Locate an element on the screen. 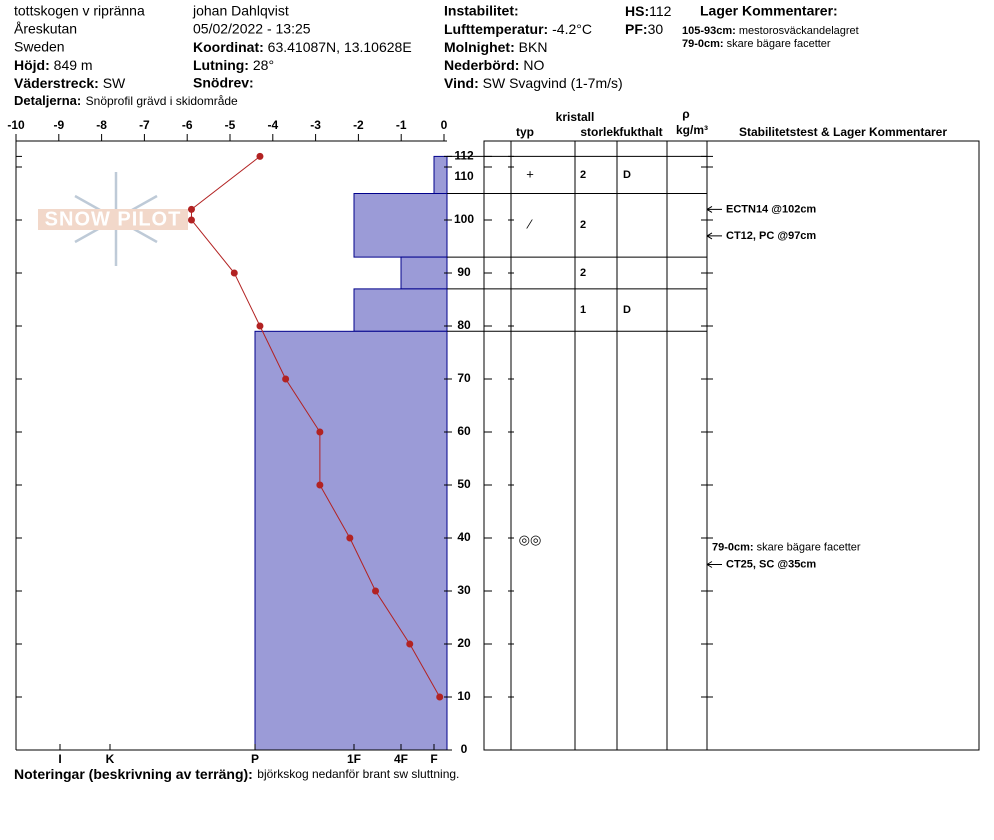  country: Sweden is located at coordinates (39, 47).